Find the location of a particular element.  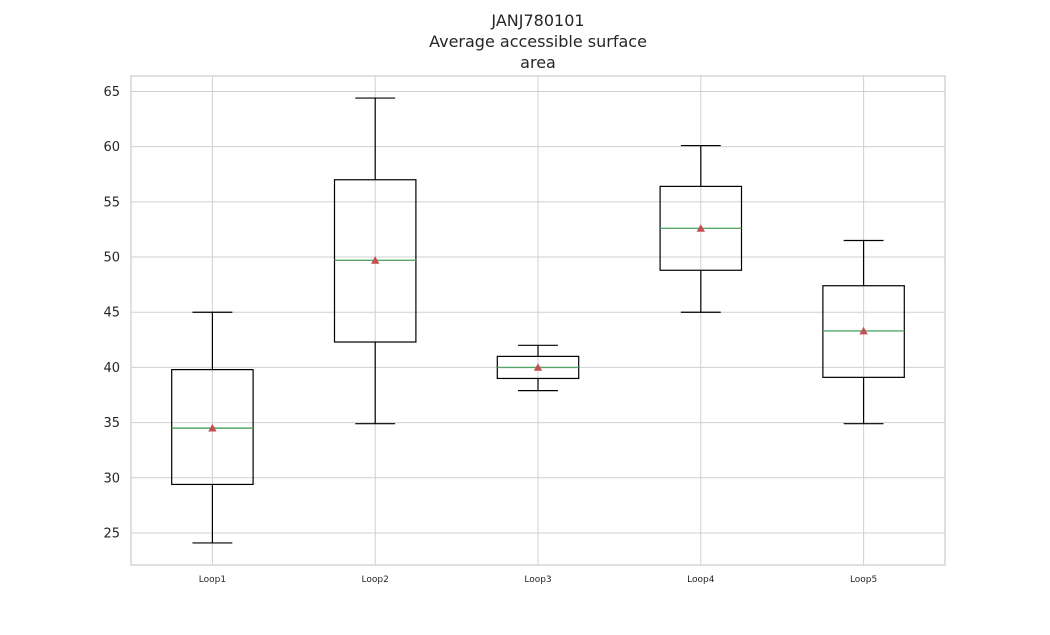

y-tick-label: 40 is located at coordinates (111, 368).